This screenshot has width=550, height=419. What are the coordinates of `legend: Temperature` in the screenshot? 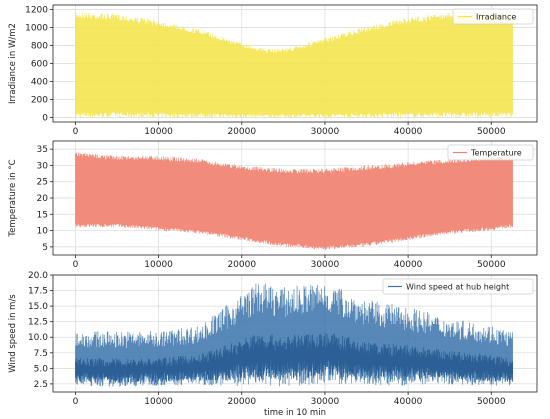 It's located at (490, 152).